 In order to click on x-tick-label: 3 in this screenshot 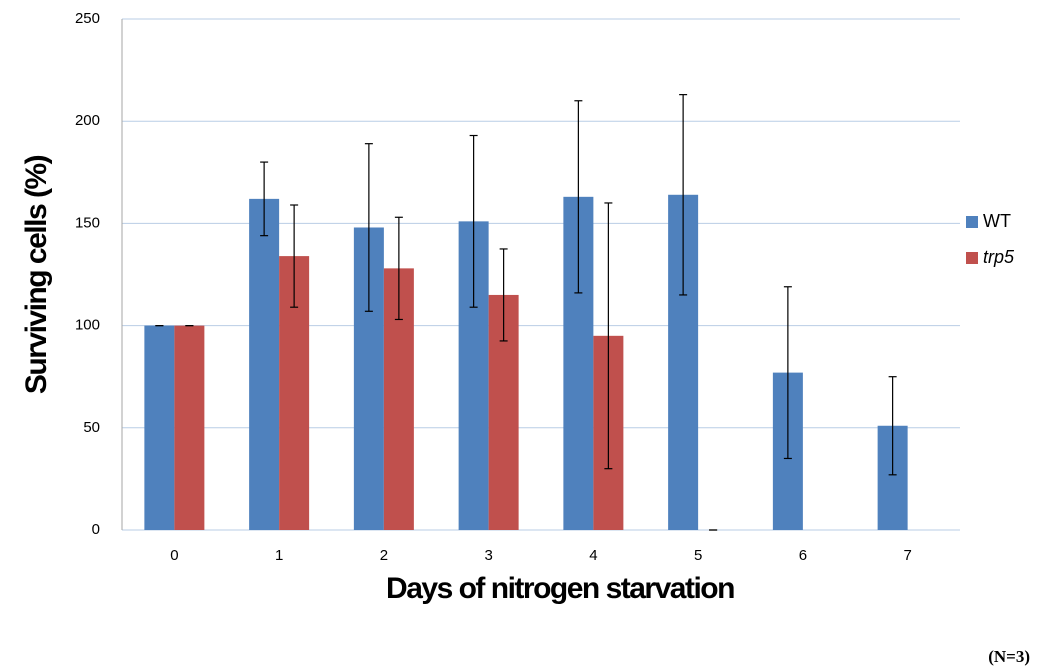, I will do `click(488, 555)`.